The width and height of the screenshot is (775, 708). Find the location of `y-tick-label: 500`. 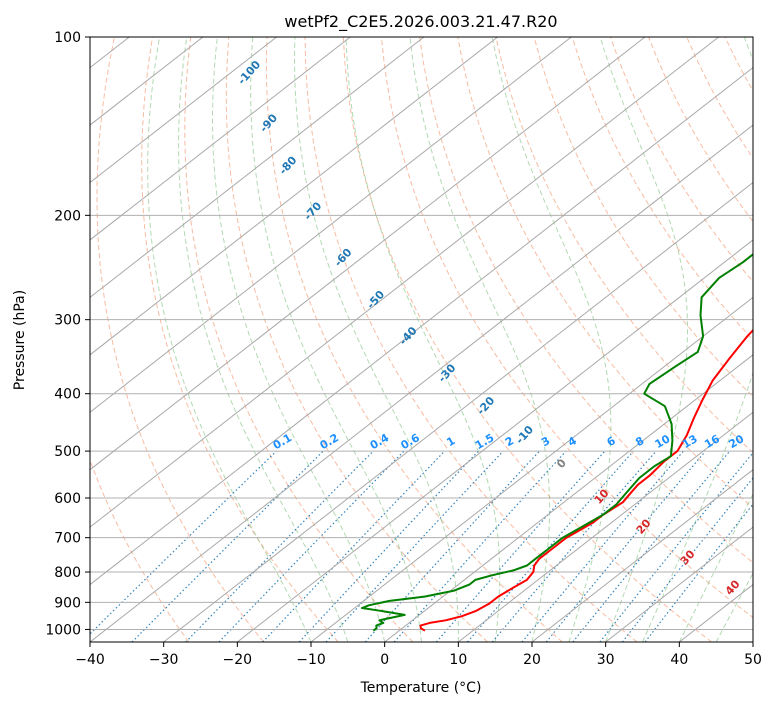

y-tick-label: 500 is located at coordinates (67, 452).